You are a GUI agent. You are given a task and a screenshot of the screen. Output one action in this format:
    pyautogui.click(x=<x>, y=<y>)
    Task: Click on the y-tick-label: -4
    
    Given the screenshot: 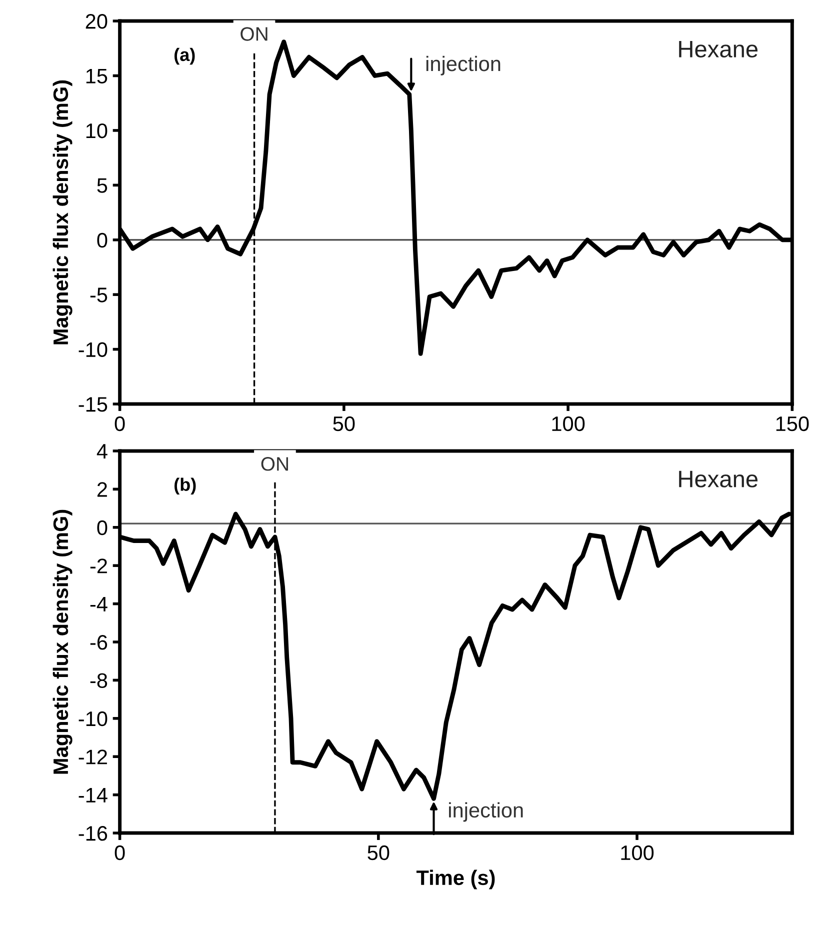 What is the action you would take?
    pyautogui.click(x=99, y=604)
    